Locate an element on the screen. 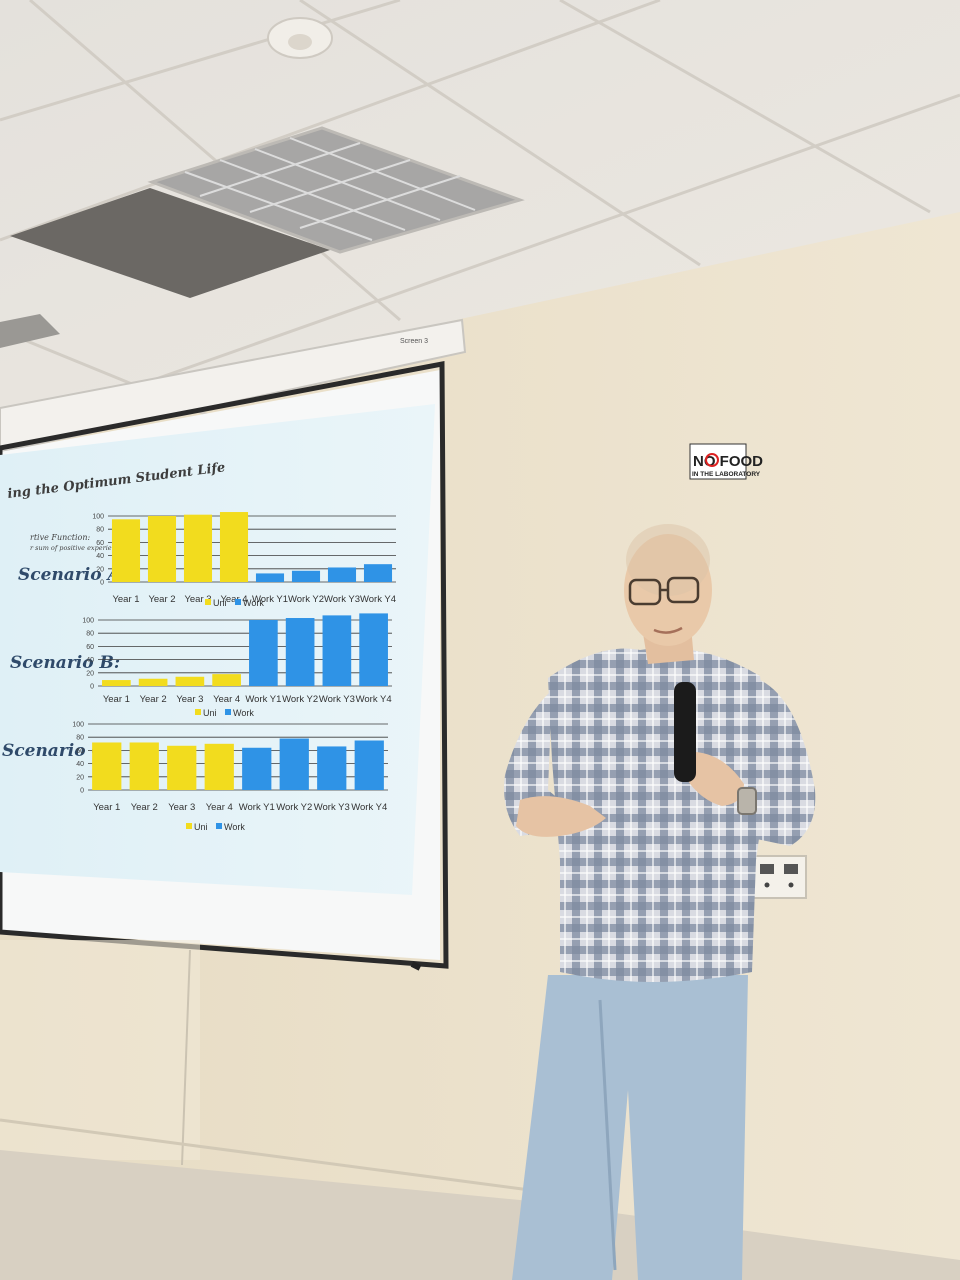 The width and height of the screenshot is (960, 1280). no-food-sign: NO FOOD IN THE LABORATORY is located at coordinates (726, 461).